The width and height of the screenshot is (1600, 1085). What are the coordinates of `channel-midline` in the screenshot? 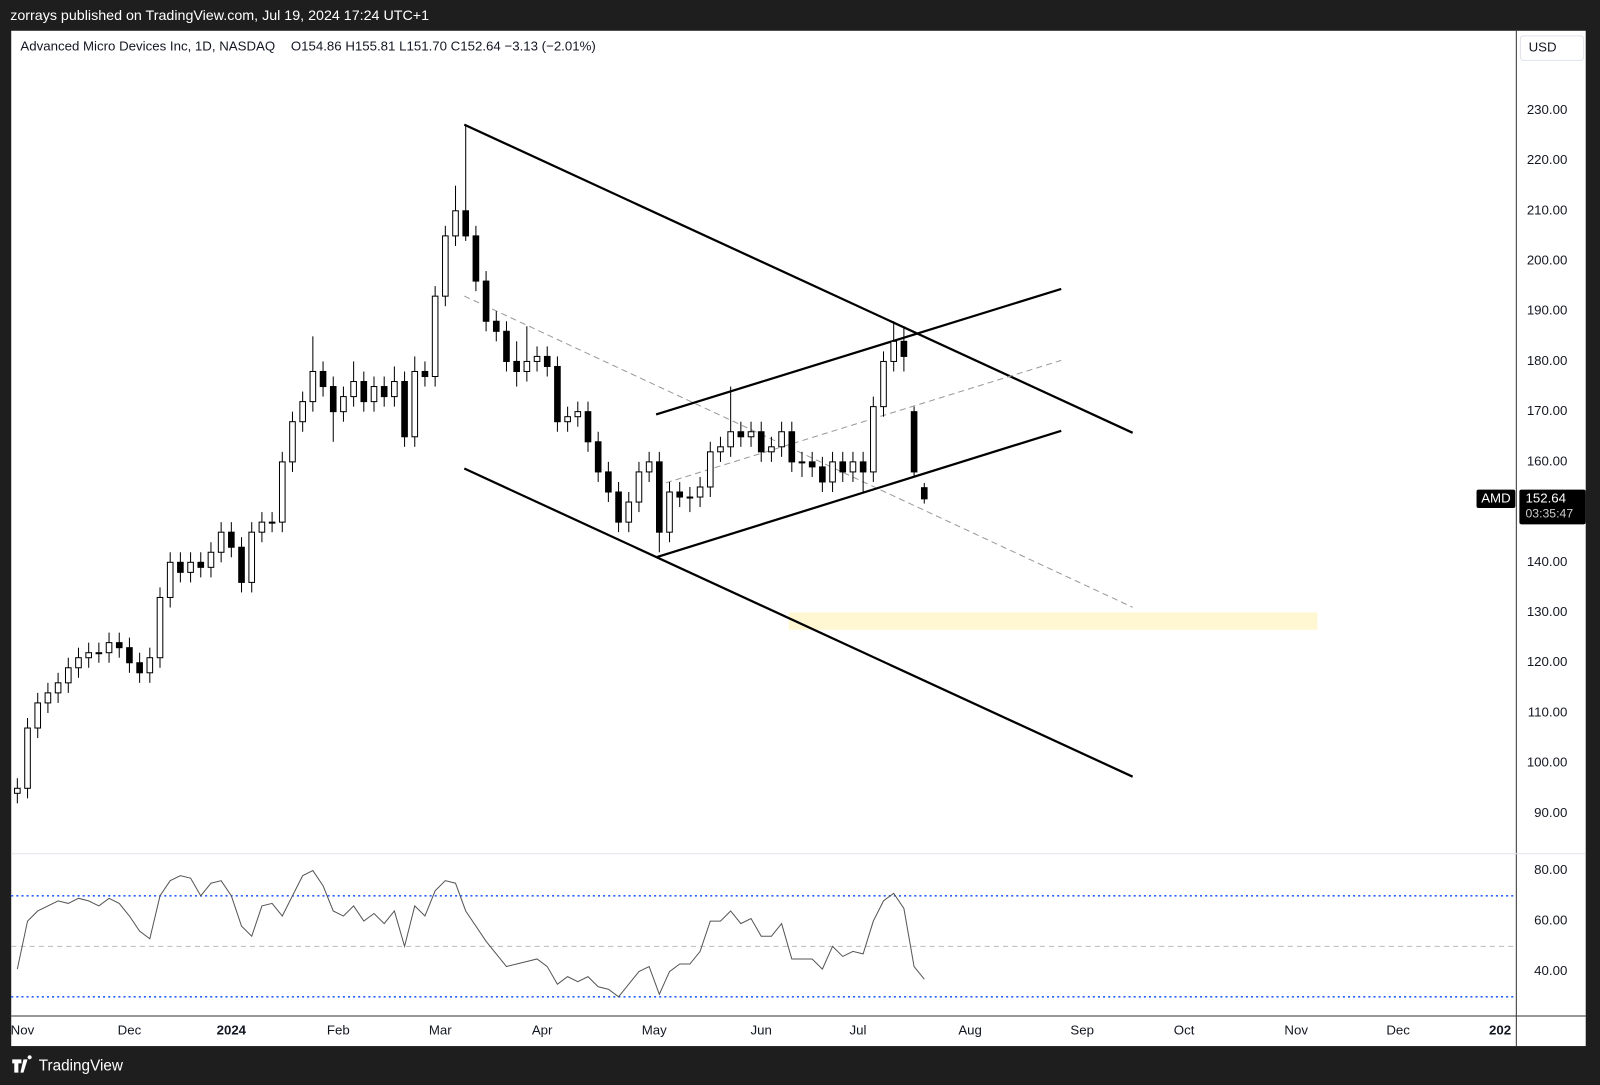 It's located at (798, 451).